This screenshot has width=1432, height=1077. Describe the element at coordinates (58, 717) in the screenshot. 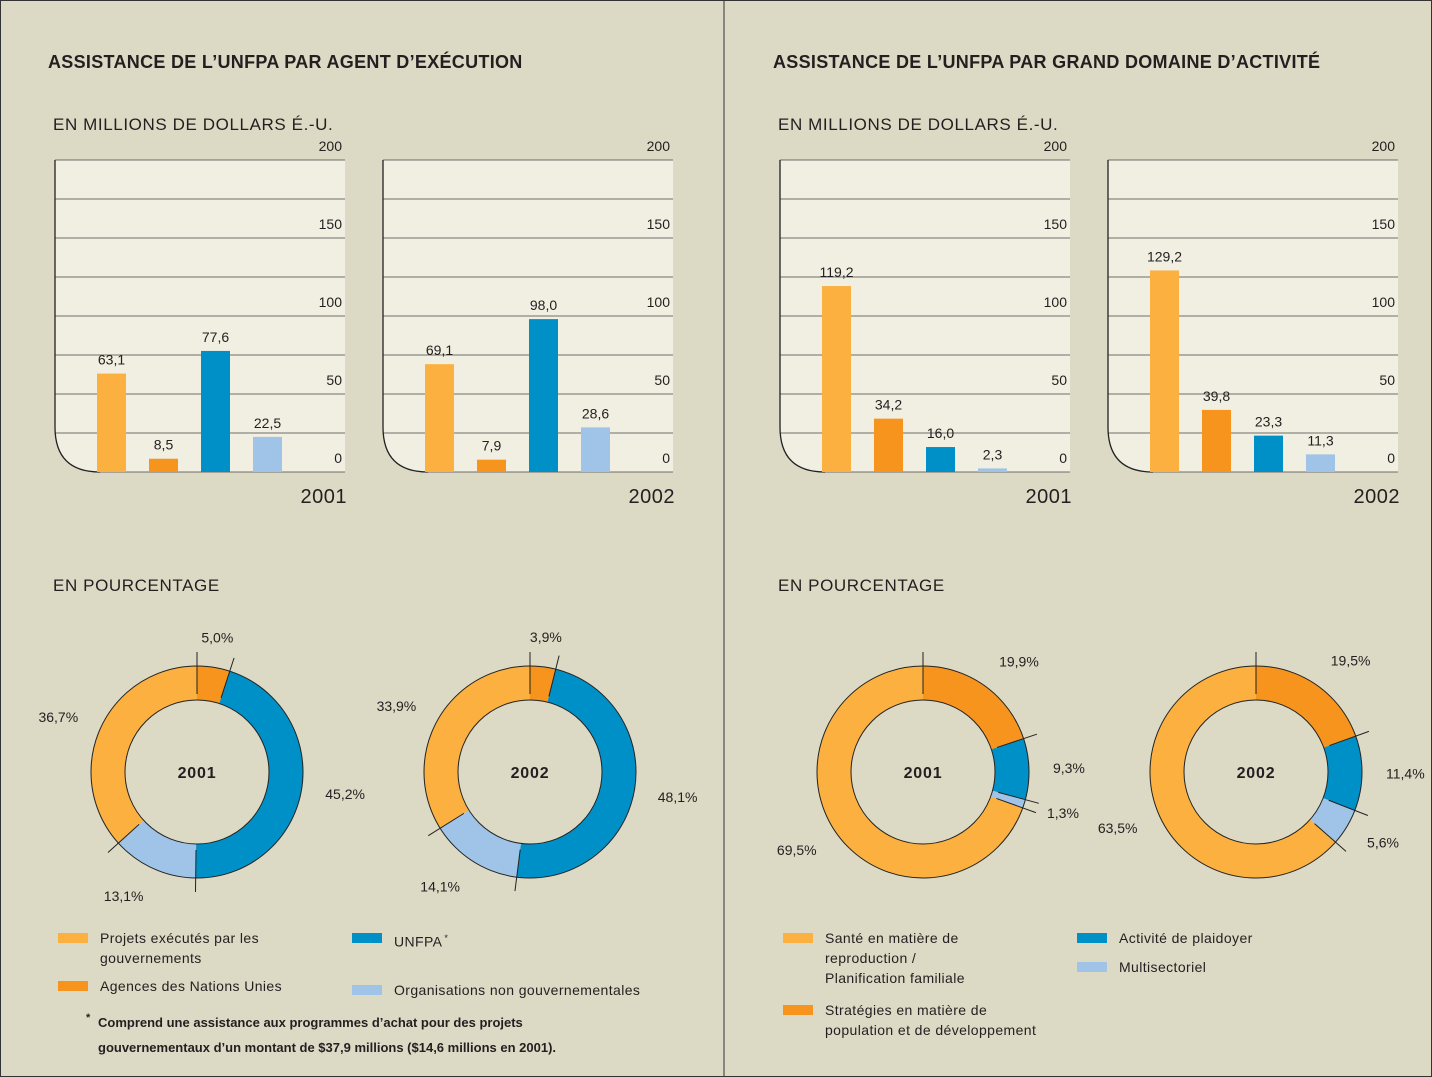

I see `value-label: 36,7%` at that location.